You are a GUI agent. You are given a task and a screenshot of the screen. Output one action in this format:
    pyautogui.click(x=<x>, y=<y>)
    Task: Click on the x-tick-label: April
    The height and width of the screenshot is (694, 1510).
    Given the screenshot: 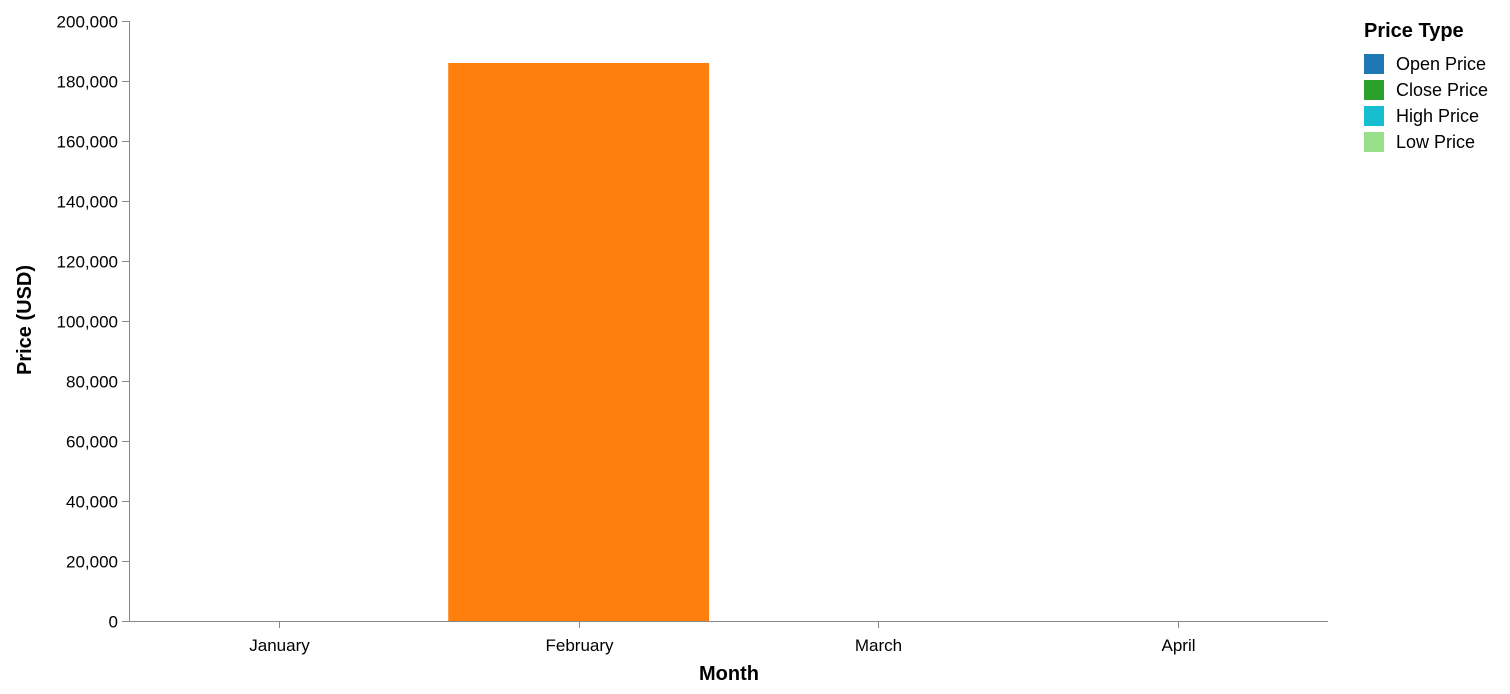 What is the action you would take?
    pyautogui.click(x=1178, y=645)
    